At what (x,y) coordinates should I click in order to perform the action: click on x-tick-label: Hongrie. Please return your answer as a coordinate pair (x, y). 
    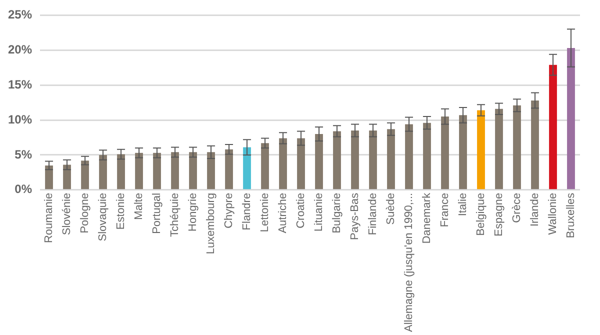
    Looking at the image, I should click on (193, 212).